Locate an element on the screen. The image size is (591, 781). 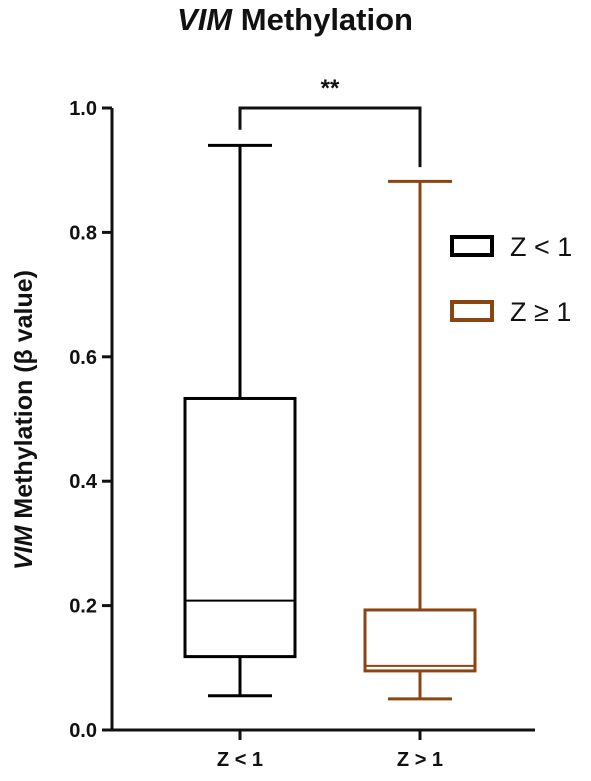
title-italic: VIM is located at coordinates (205, 19).